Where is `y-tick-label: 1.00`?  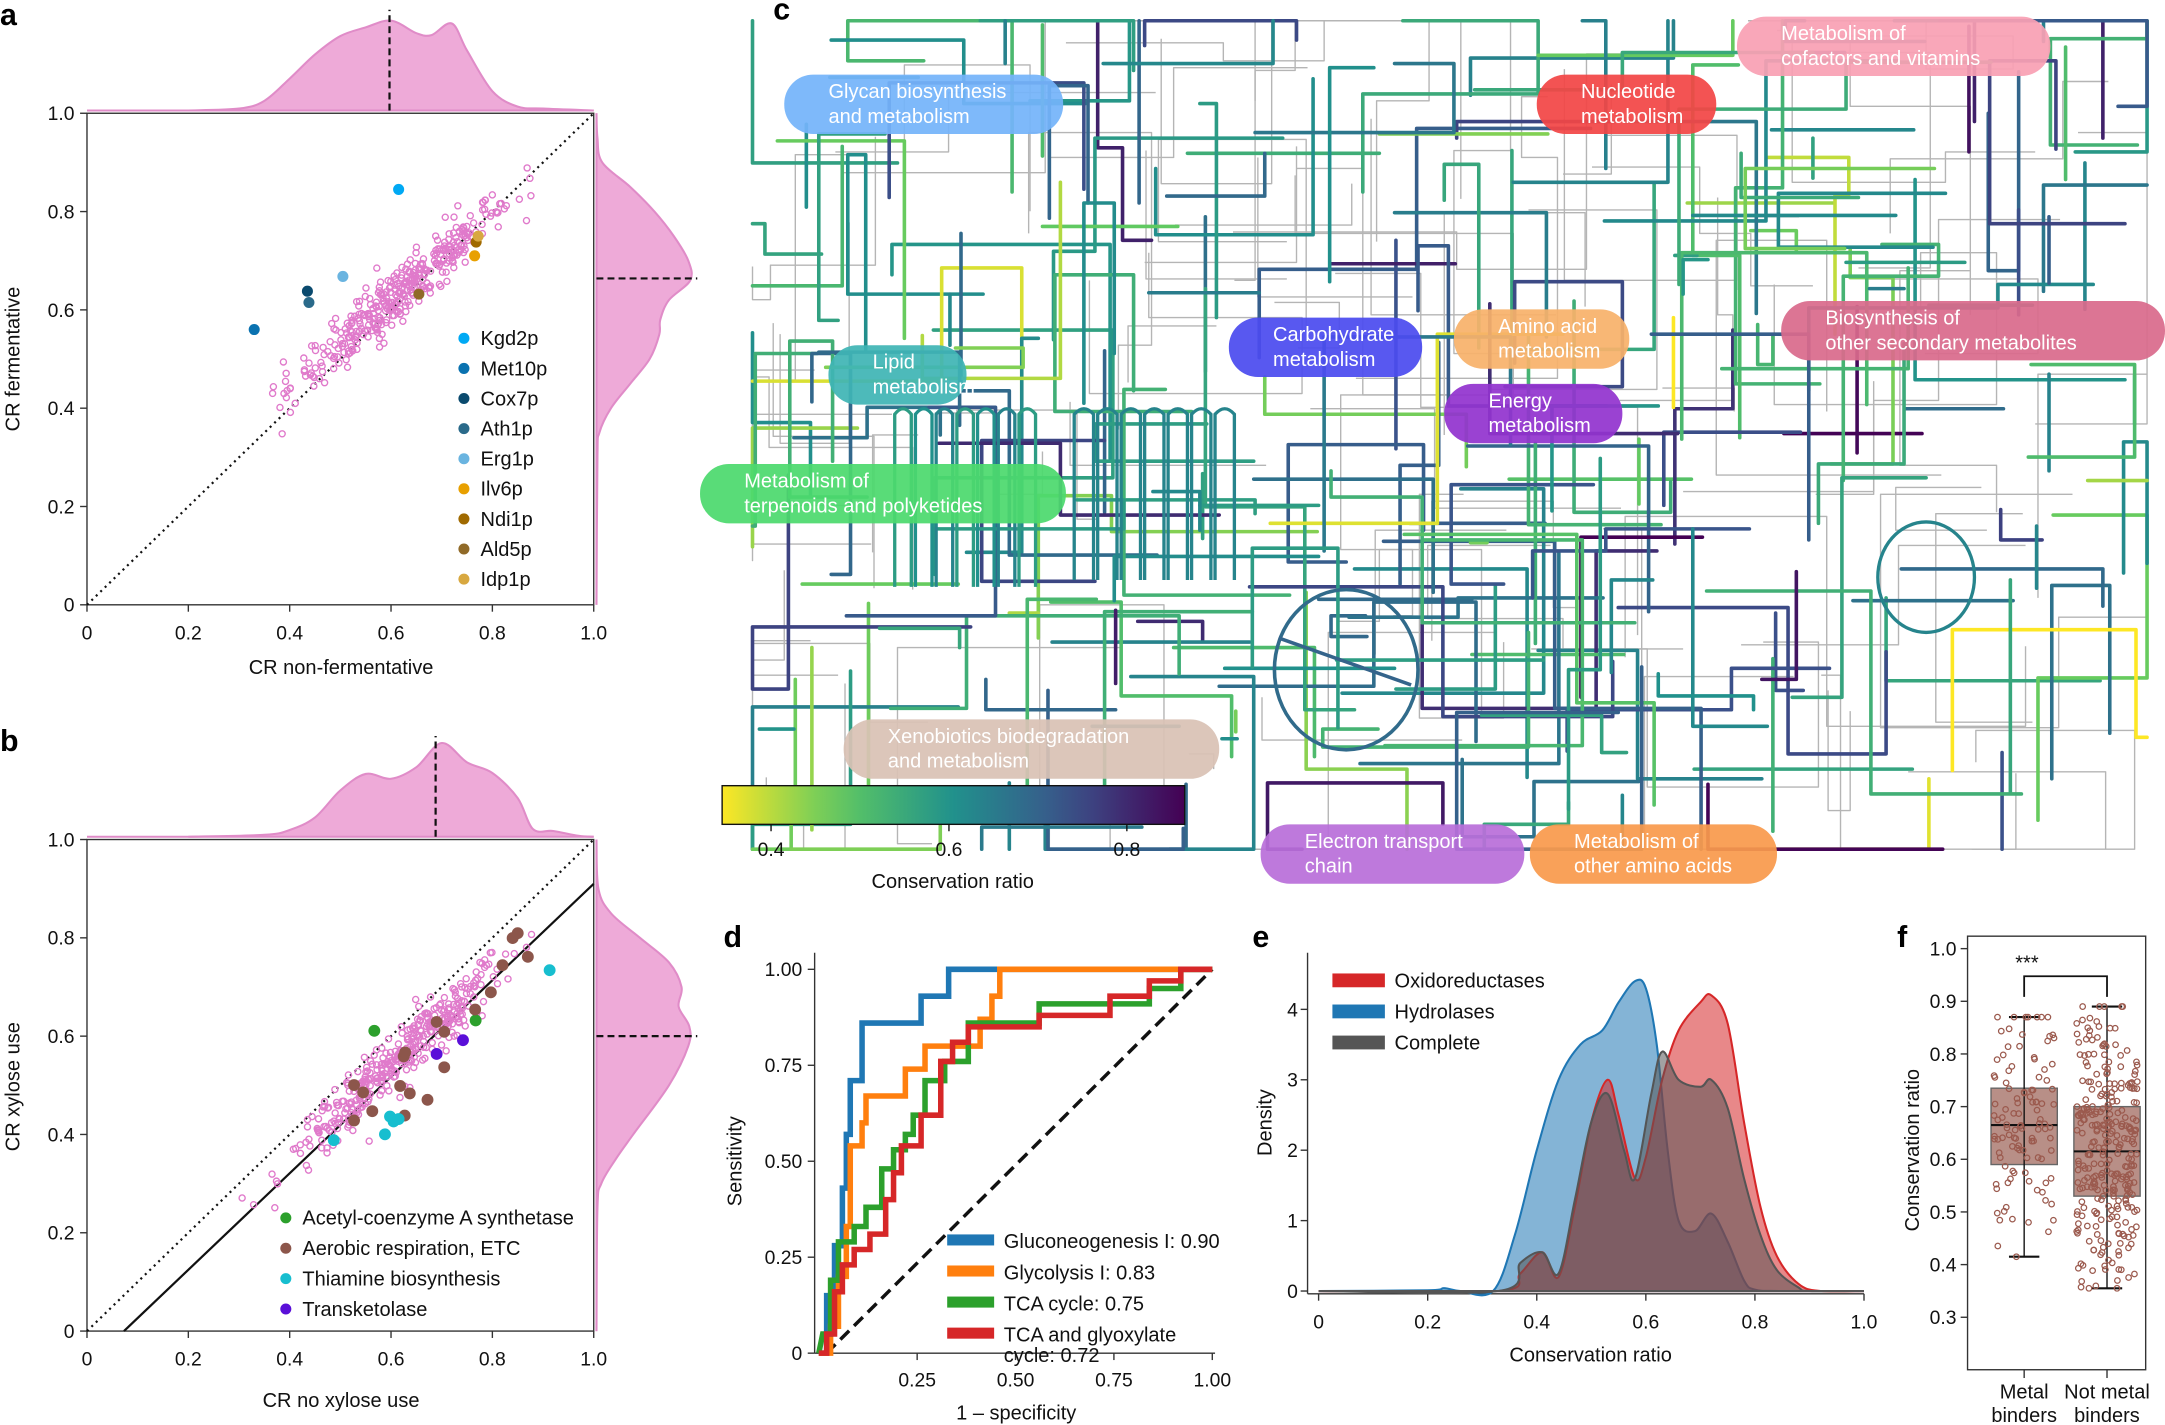
y-tick-label: 1.00 is located at coordinates (784, 970).